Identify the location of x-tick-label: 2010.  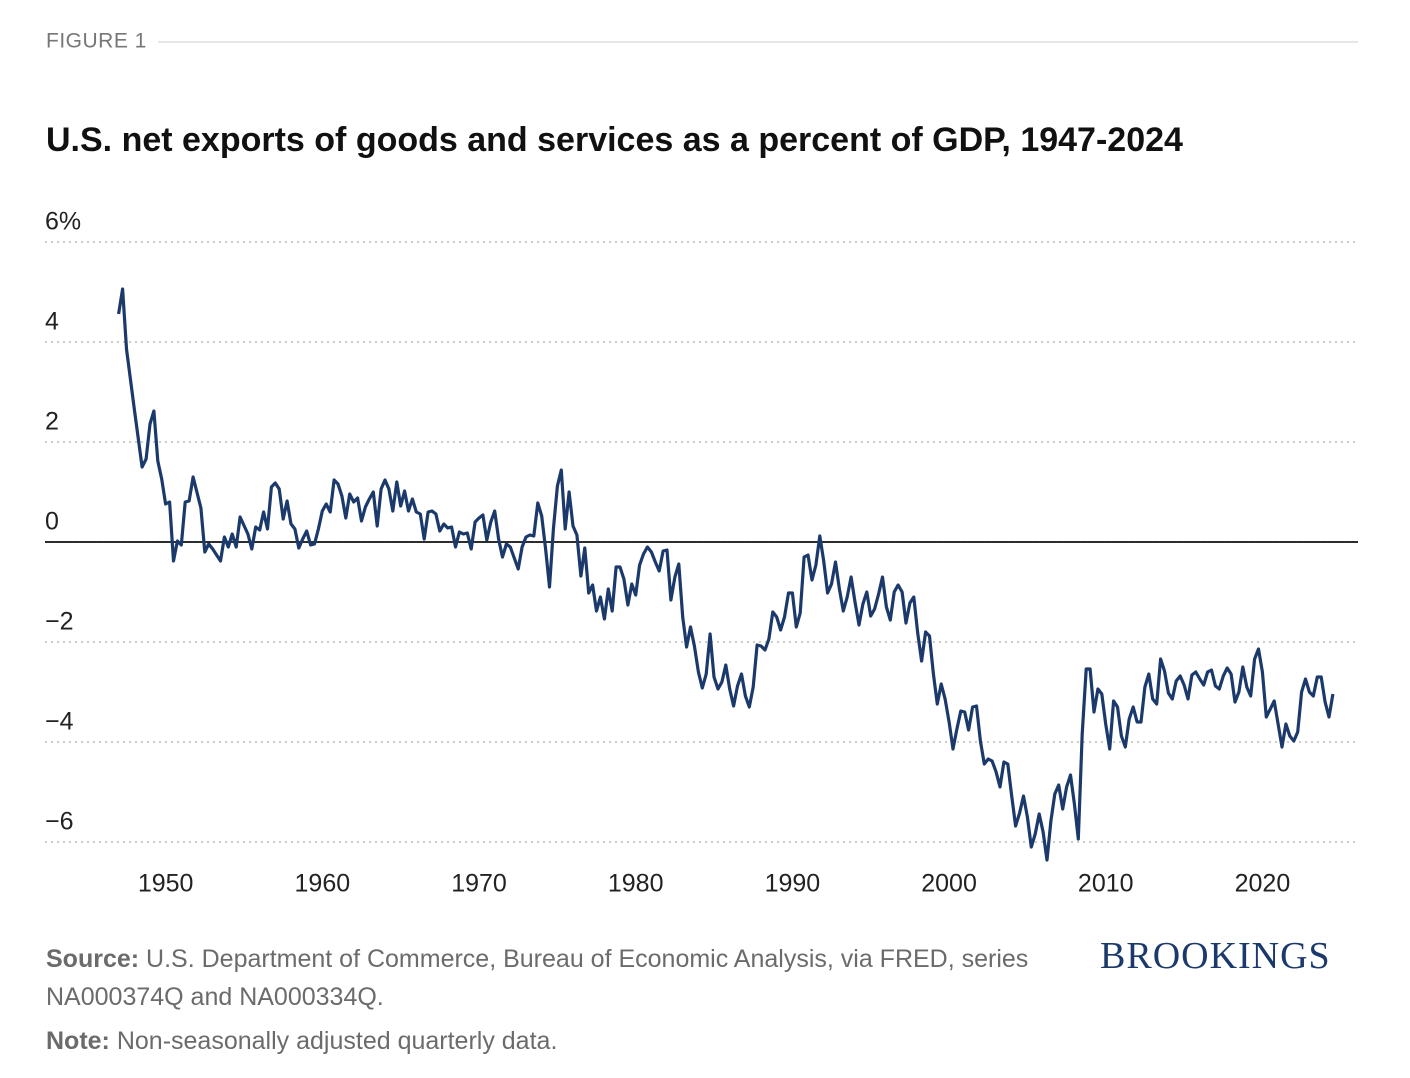
(1106, 884).